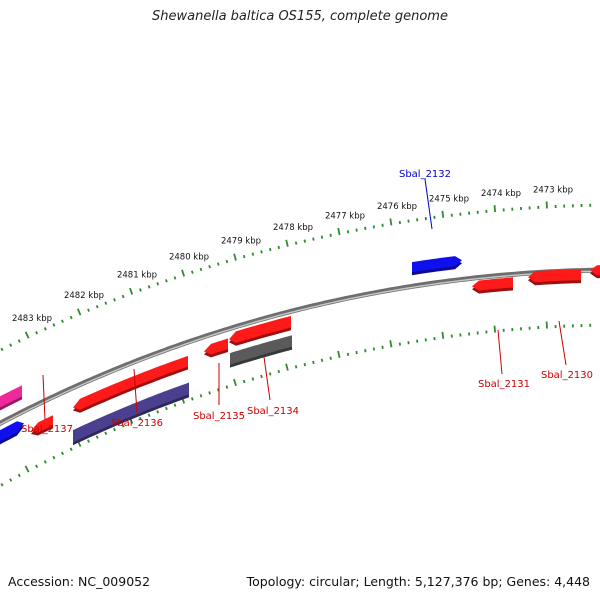 The image size is (600, 600). Describe the element at coordinates (11, 399) in the screenshot. I see `gene-feature-magenta-left` at that location.